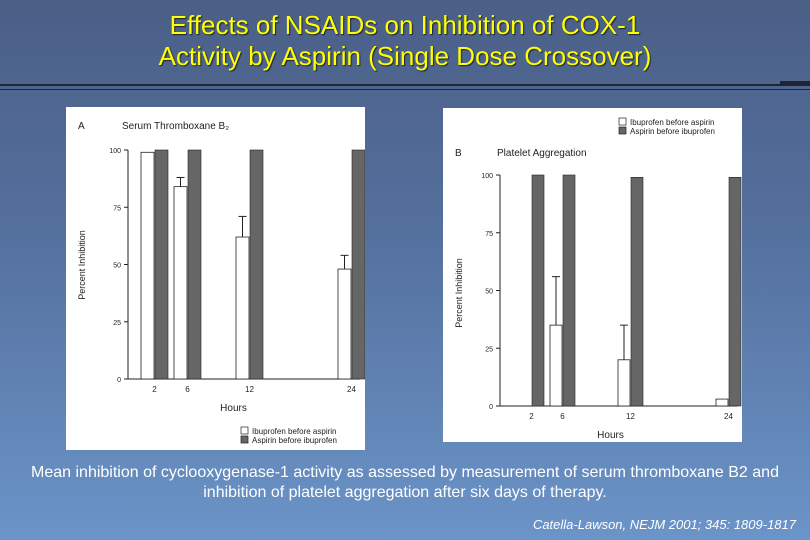  I want to click on chart-b-y-tick-label: 50, so click(489, 292).